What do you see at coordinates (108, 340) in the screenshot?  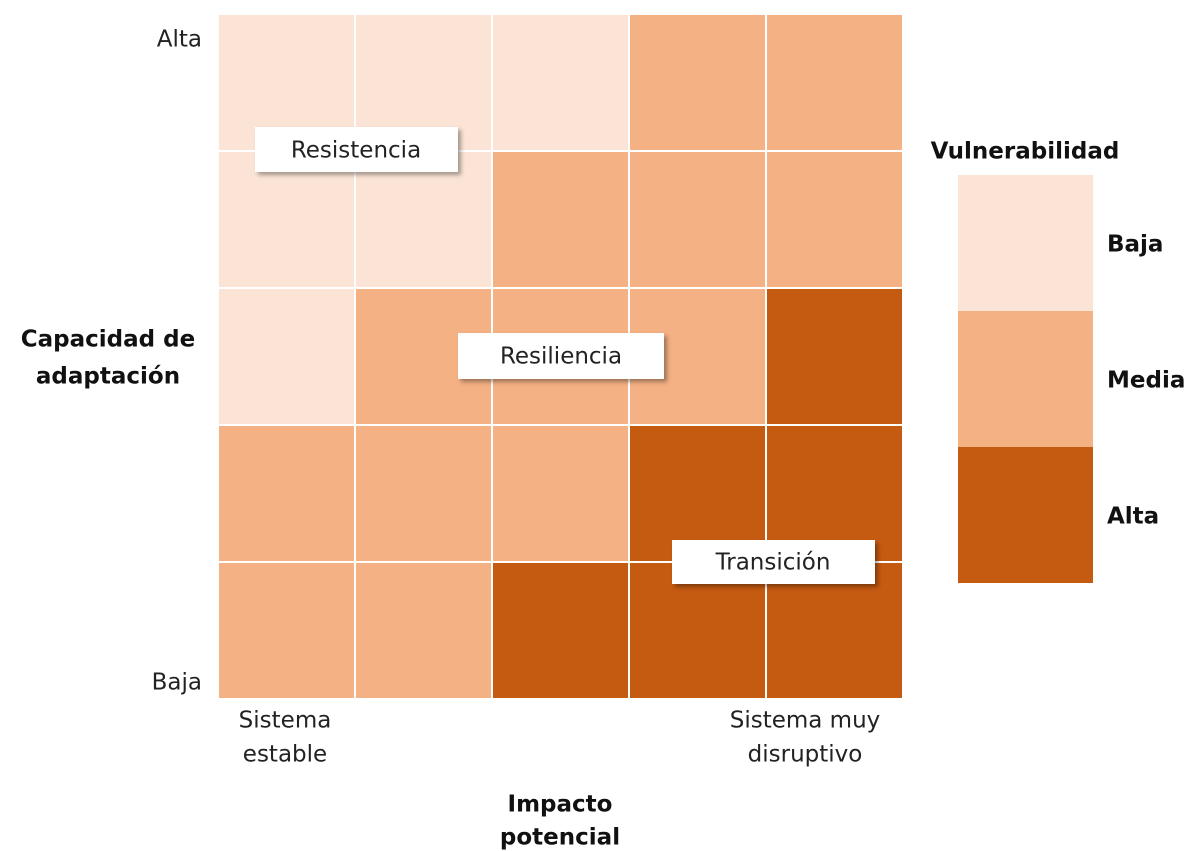 I see `y-title: Capacidad de` at bounding box center [108, 340].